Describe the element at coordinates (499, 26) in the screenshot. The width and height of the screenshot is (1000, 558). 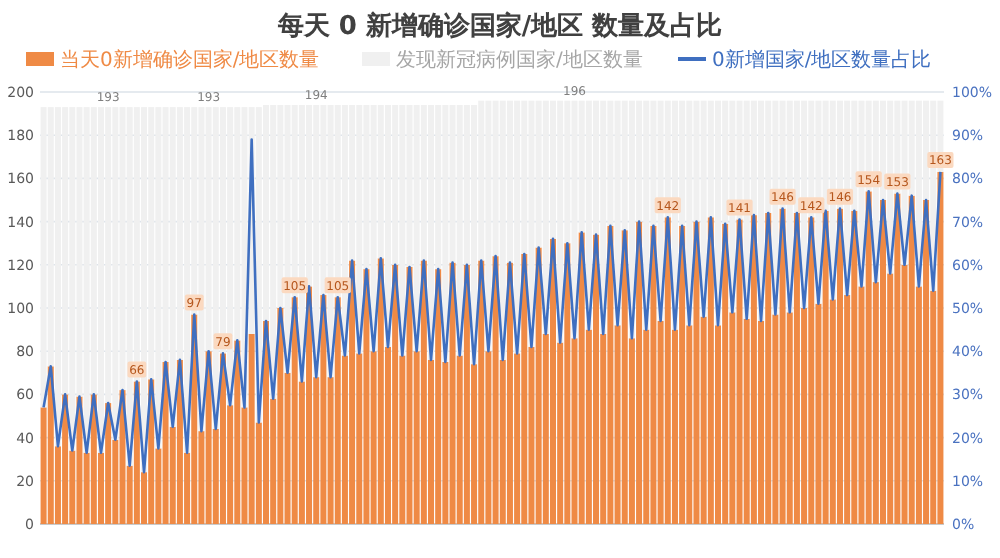
I see `chart-title: 每天 0 新增确诊国家/地区 数量及占比` at that location.